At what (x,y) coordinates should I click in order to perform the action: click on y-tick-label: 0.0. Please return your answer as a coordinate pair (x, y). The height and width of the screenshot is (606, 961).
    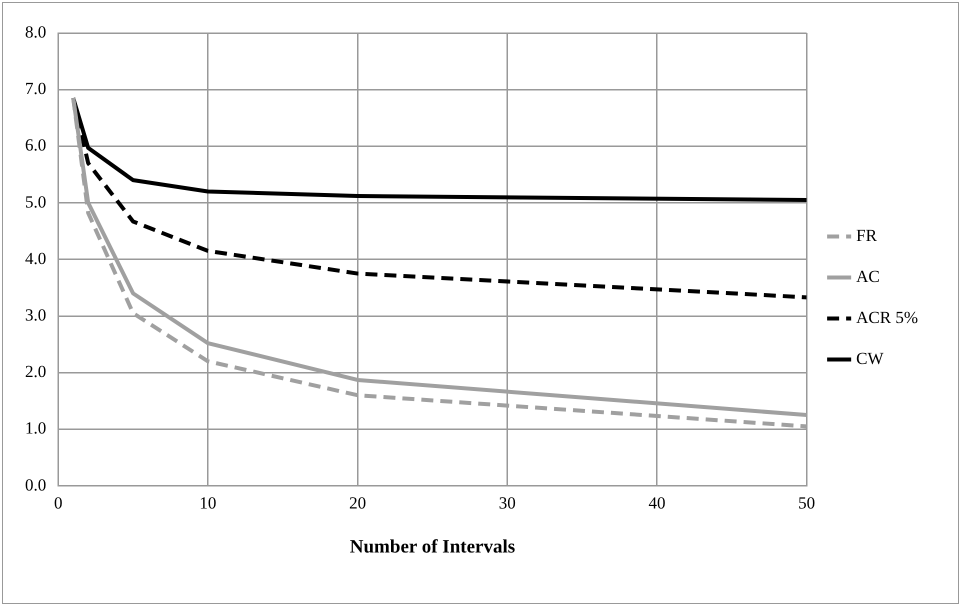
    Looking at the image, I should click on (35, 484).